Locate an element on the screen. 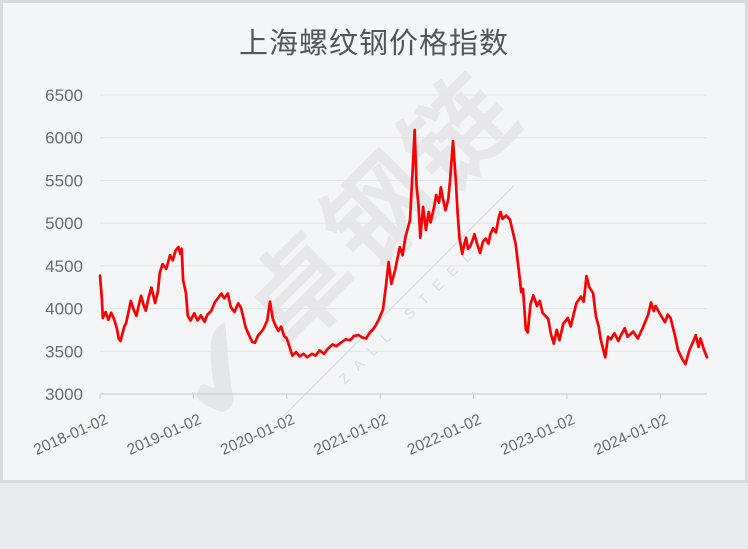 The width and height of the screenshot is (748, 549). x-tick-label: 2020-01-02 is located at coordinates (257, 435).